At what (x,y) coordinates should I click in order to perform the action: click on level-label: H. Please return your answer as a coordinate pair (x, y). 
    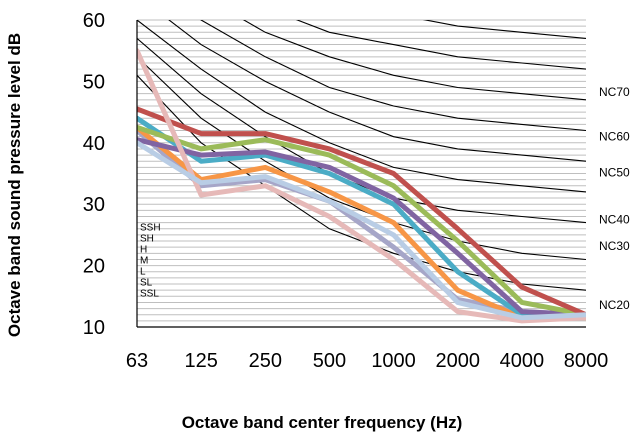
    Looking at the image, I should click on (143, 250).